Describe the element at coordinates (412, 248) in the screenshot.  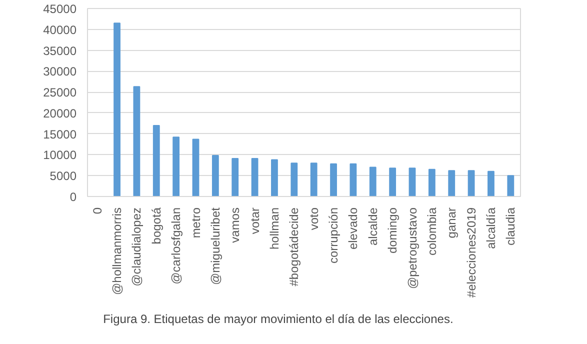
I see `x-tick-label: @petrogustavo` at that location.